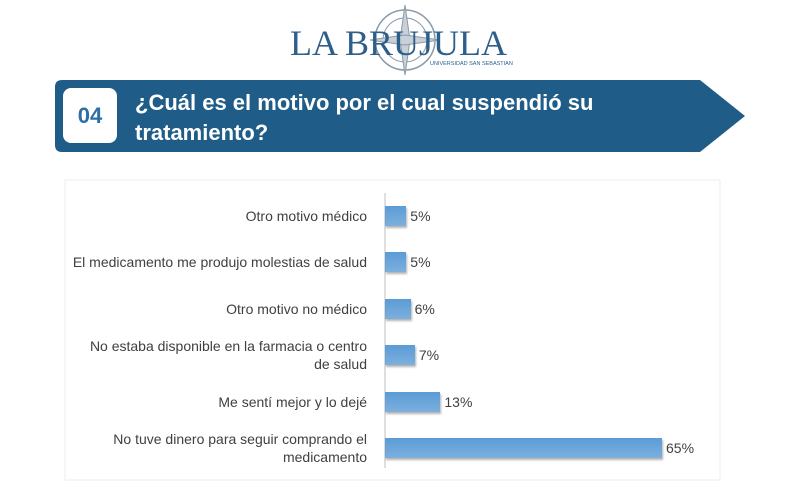 The image size is (799, 500). Describe the element at coordinates (458, 401) in the screenshot. I see `value-label: 13%` at that location.